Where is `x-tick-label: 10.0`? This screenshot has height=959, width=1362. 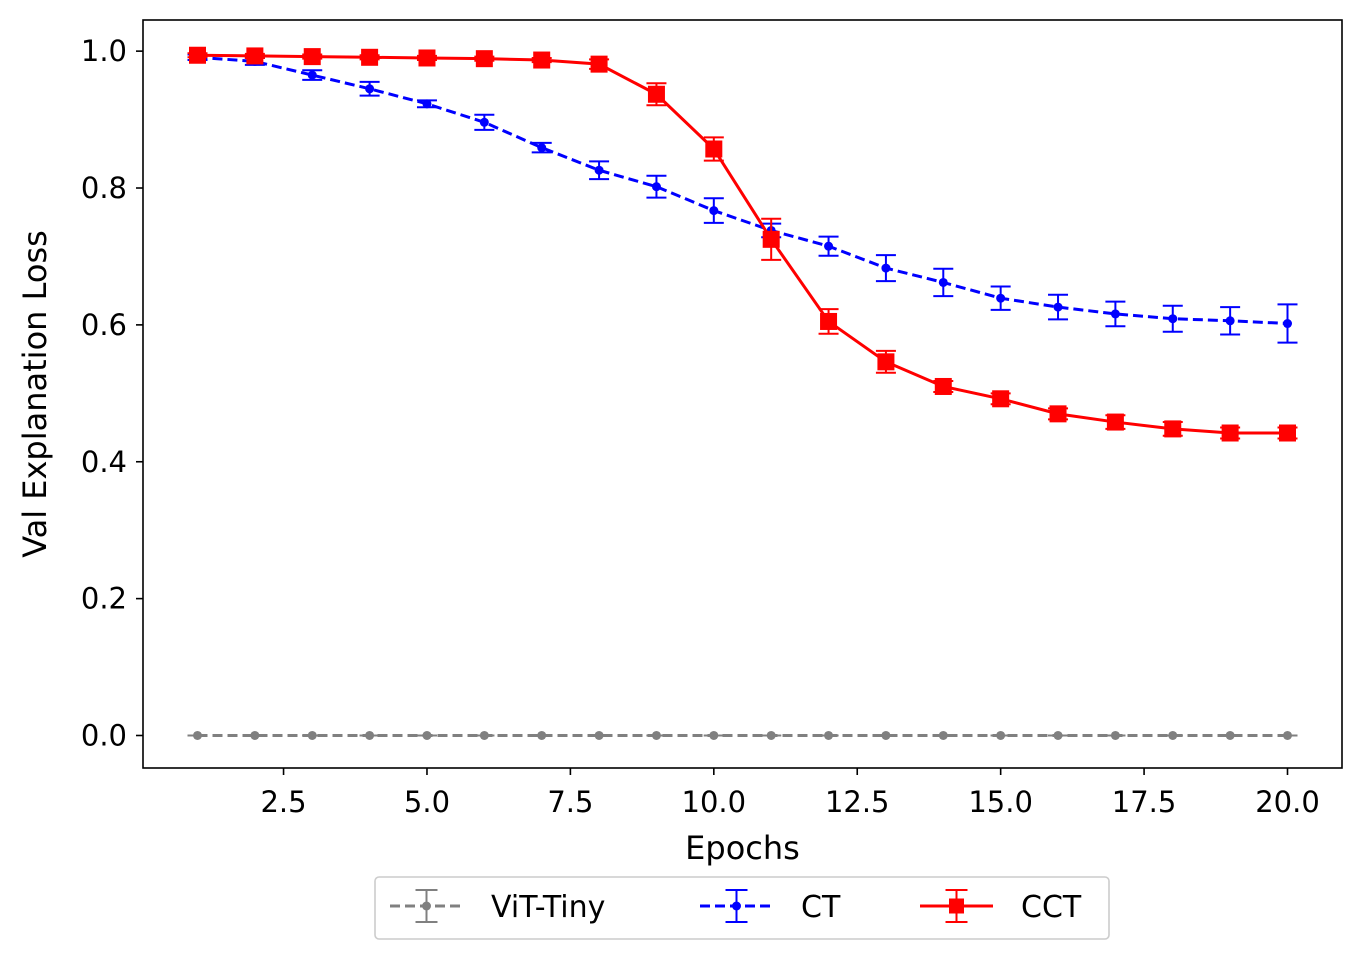 x-tick-label: 10.0 is located at coordinates (714, 802).